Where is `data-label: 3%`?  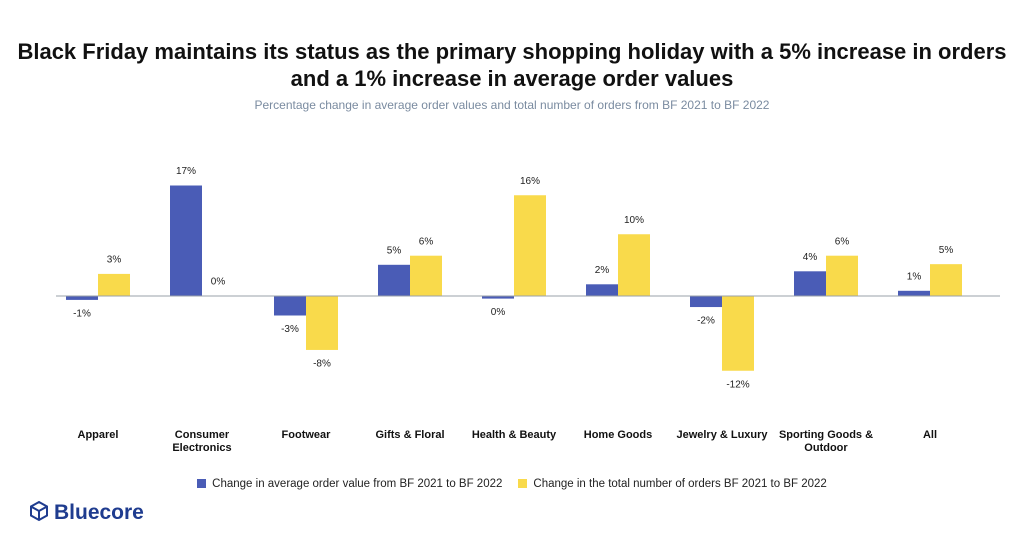
data-label: 3% is located at coordinates (114, 260).